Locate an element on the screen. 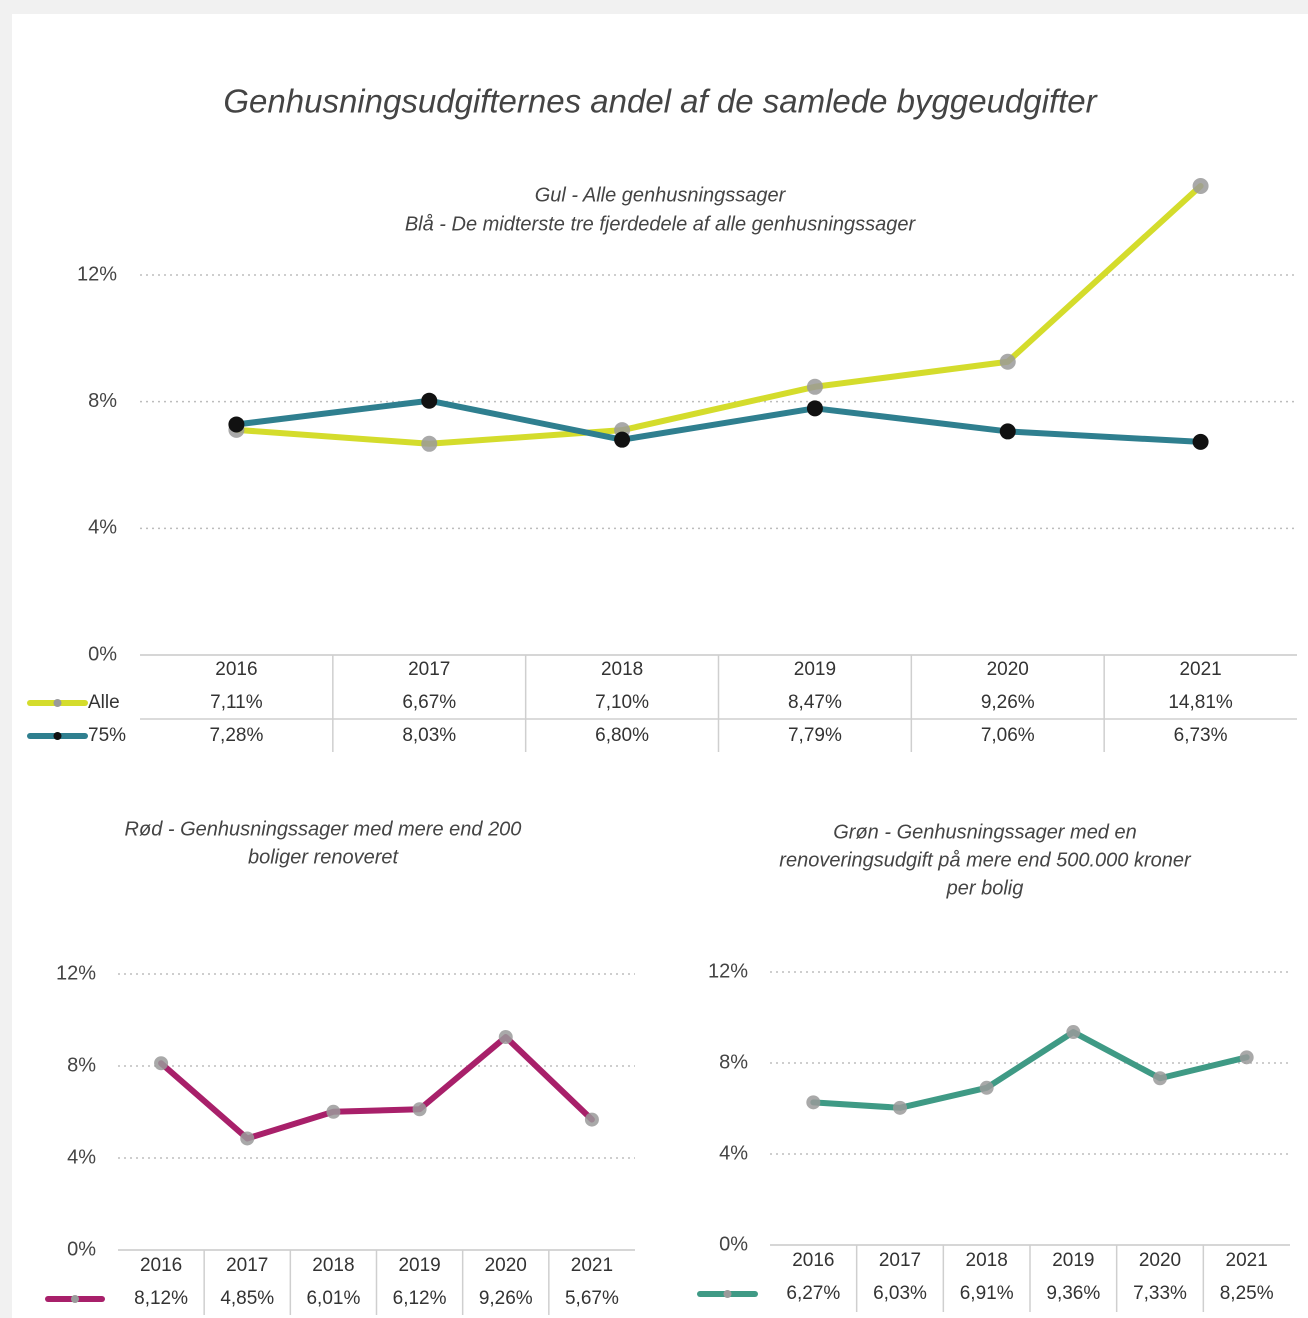 The width and height of the screenshot is (1308, 1318). value-label: 8,03% is located at coordinates (429, 735).